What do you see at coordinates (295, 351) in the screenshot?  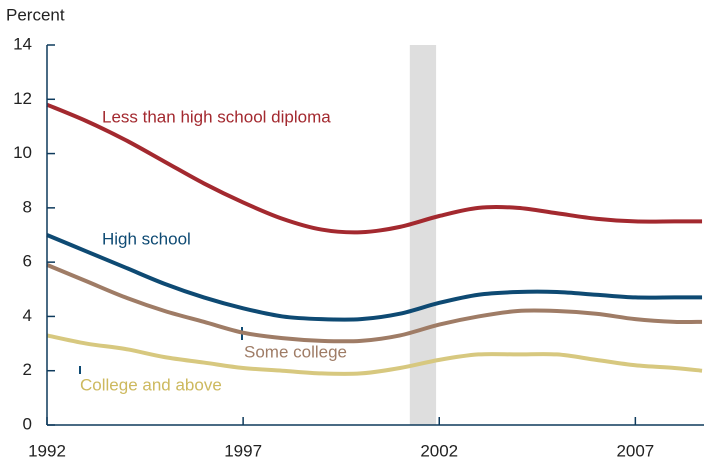 I see `series-label: Some college` at bounding box center [295, 351].